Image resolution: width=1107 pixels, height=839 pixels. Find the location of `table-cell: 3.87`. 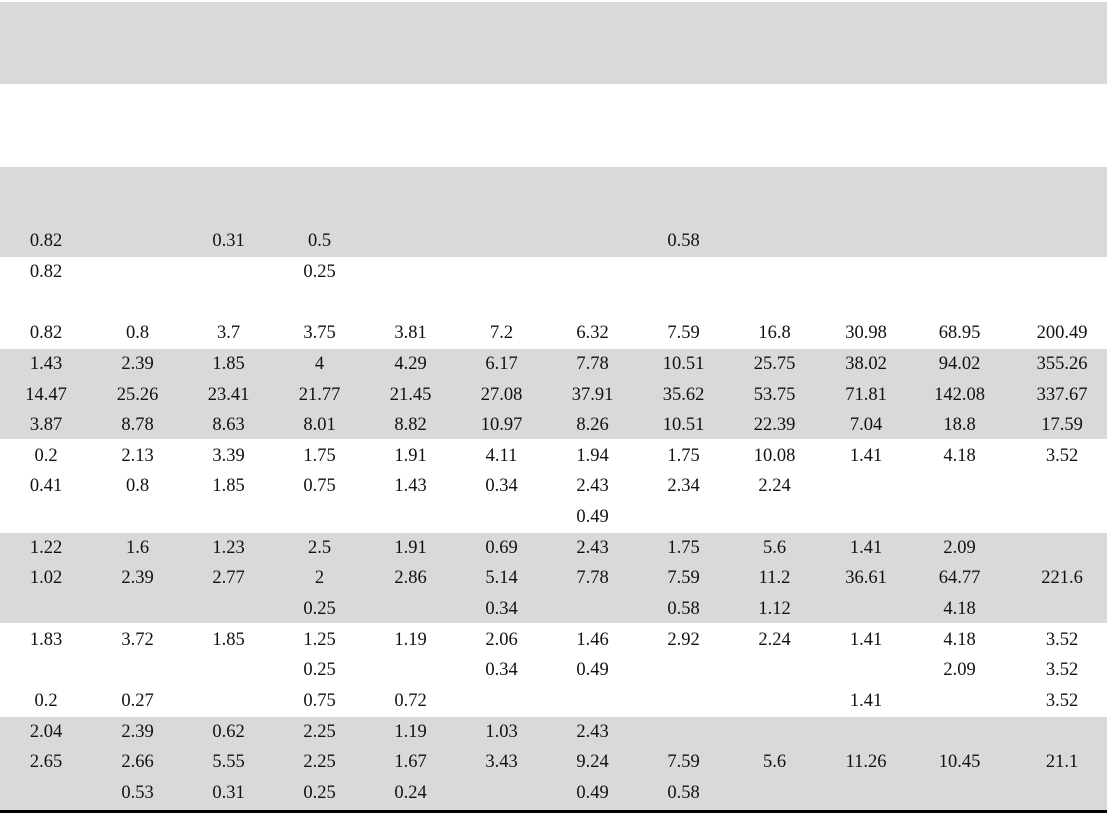

table-cell: 3.87 is located at coordinates (46, 425).